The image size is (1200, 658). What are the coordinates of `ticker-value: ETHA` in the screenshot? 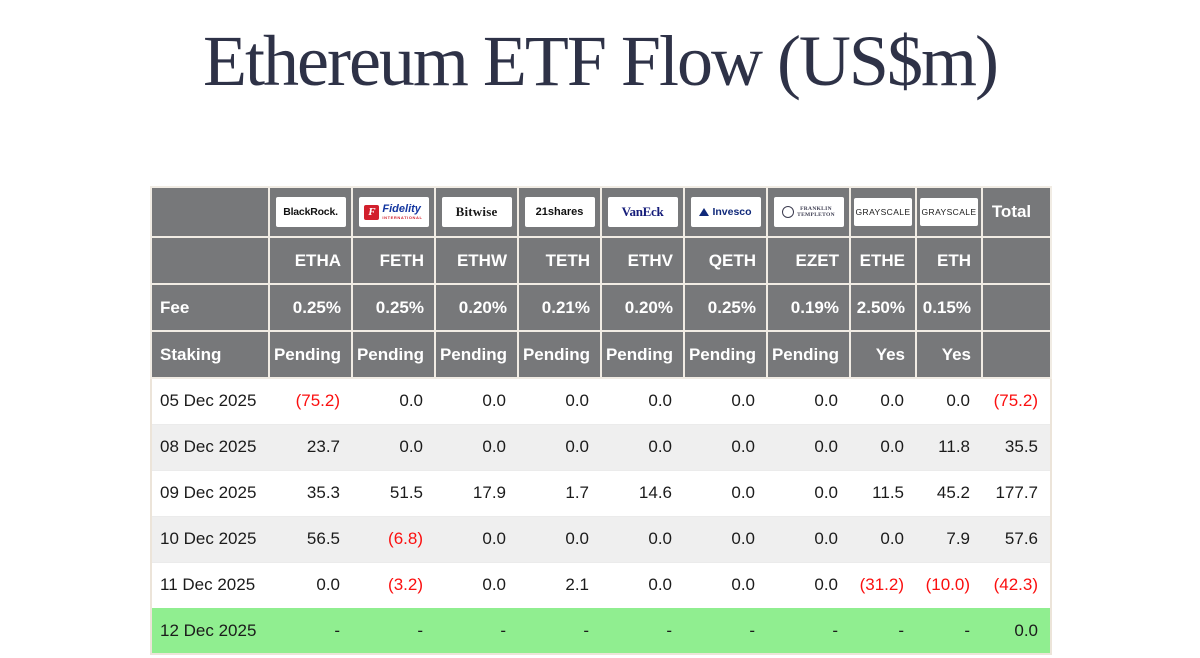 It's located at (310, 260).